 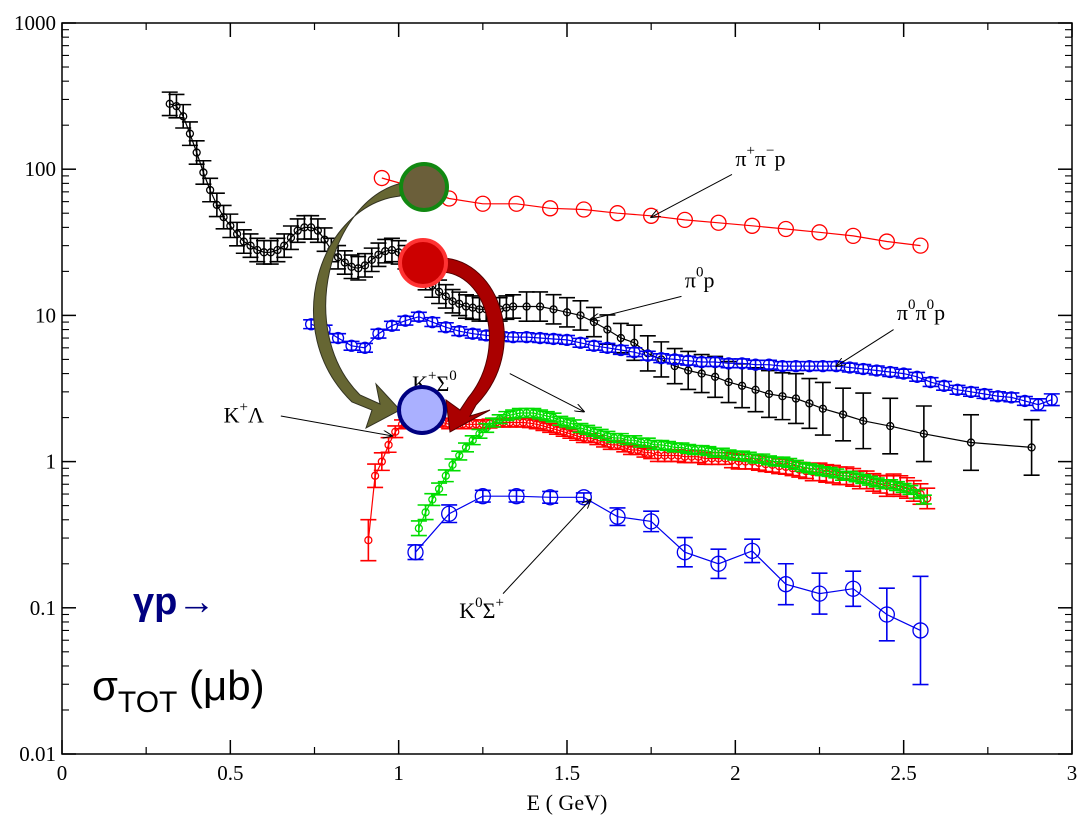 I want to click on sigma-tot-label: σTOT (μb), so click(x=178, y=690).